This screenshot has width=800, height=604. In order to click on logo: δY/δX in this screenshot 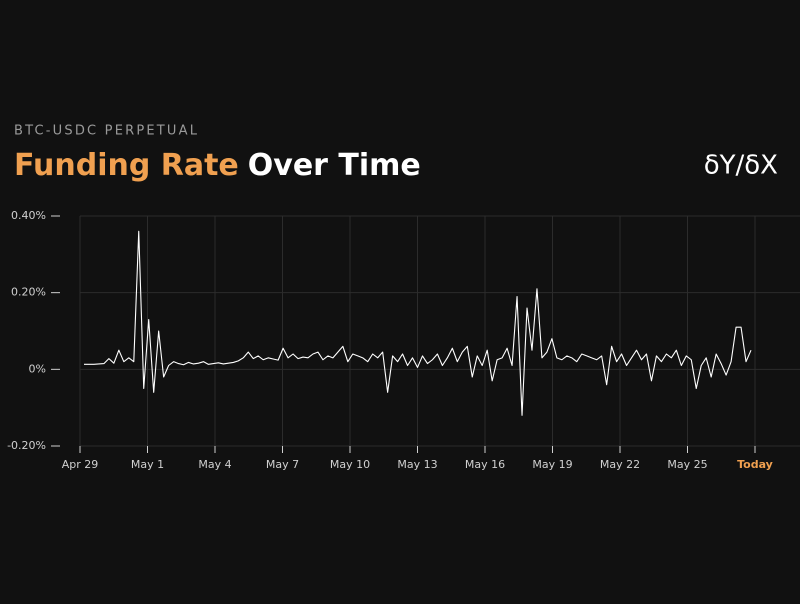, I will do `click(741, 166)`.